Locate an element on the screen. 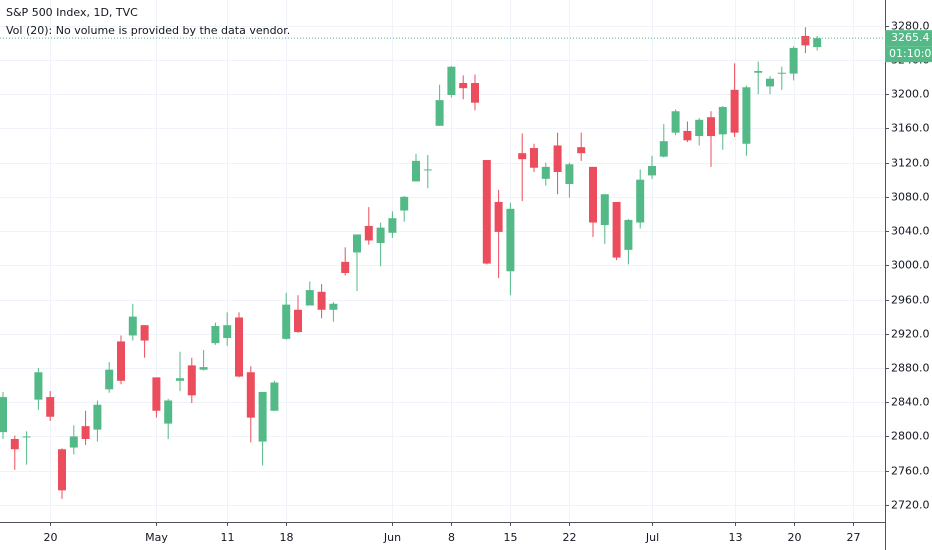 The width and height of the screenshot is (932, 550). x-tick-label: Jul is located at coordinates (652, 537).